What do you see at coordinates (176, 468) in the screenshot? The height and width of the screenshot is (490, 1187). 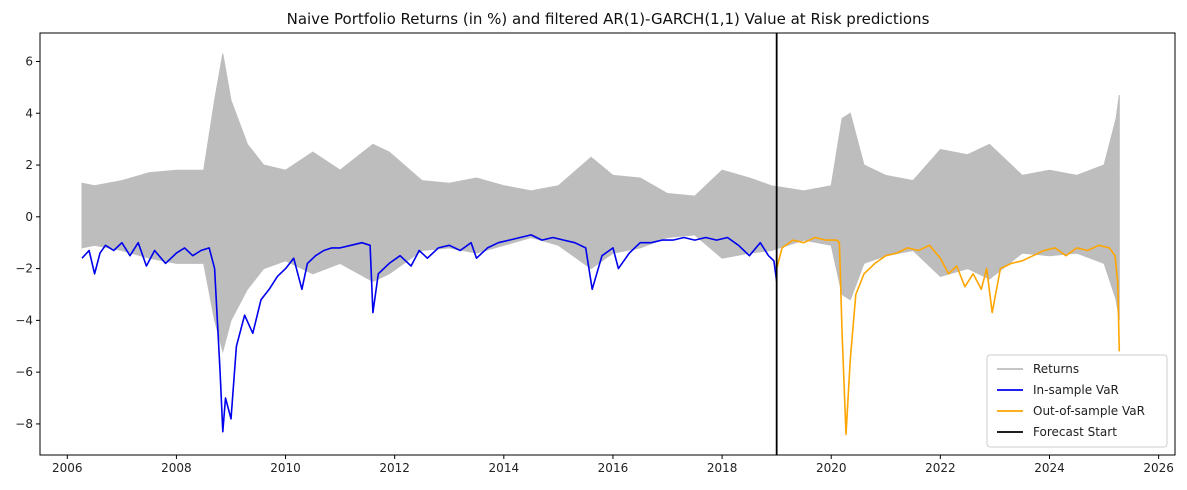 I see `x-tick-label: 2008` at bounding box center [176, 468].